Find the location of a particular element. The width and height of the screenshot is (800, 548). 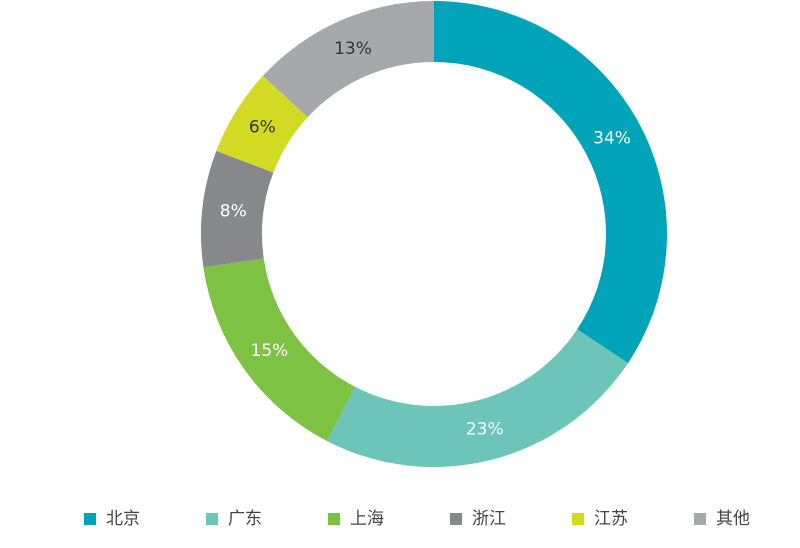

slice-label-1: 34% is located at coordinates (612, 139).